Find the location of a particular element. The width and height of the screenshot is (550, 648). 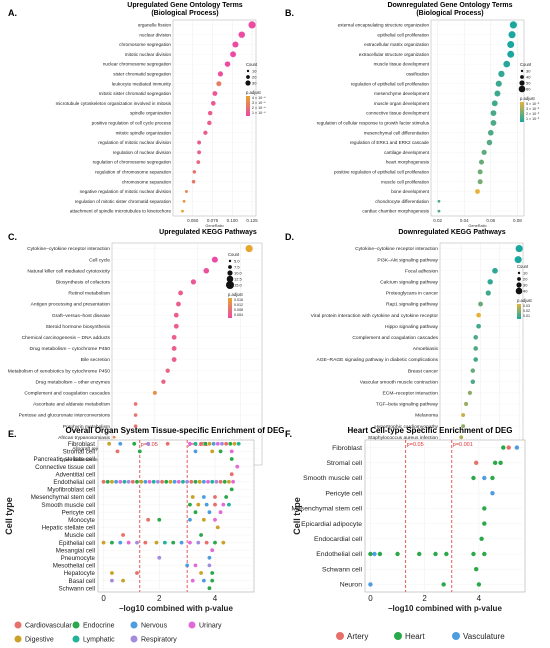

legend-label: Digestive is located at coordinates (39, 640).